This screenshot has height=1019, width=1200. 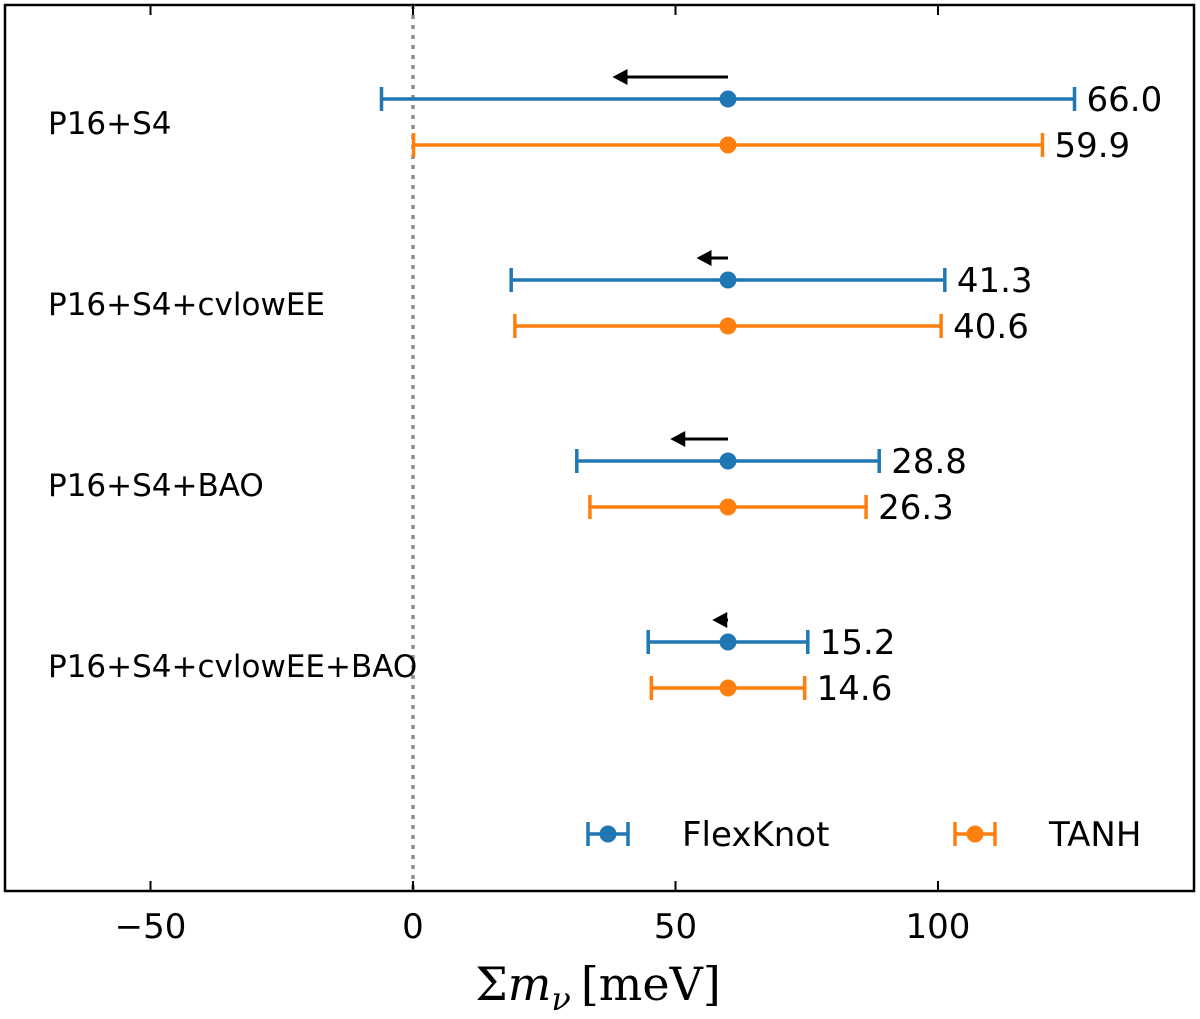 I want to click on x-axis-label: Σmν [meV], so click(x=598, y=987).